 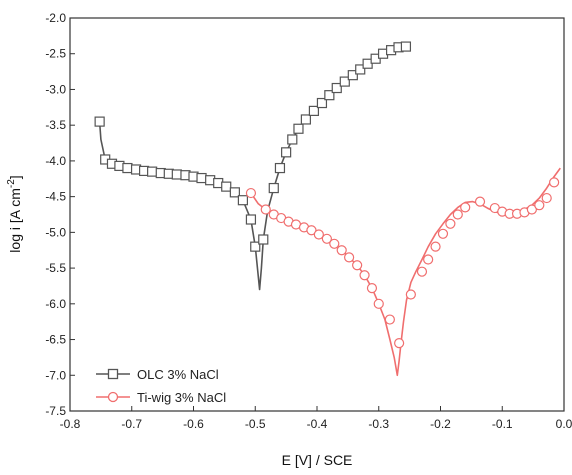 I want to click on y-tick-label: -5.0, so click(x=55, y=232).